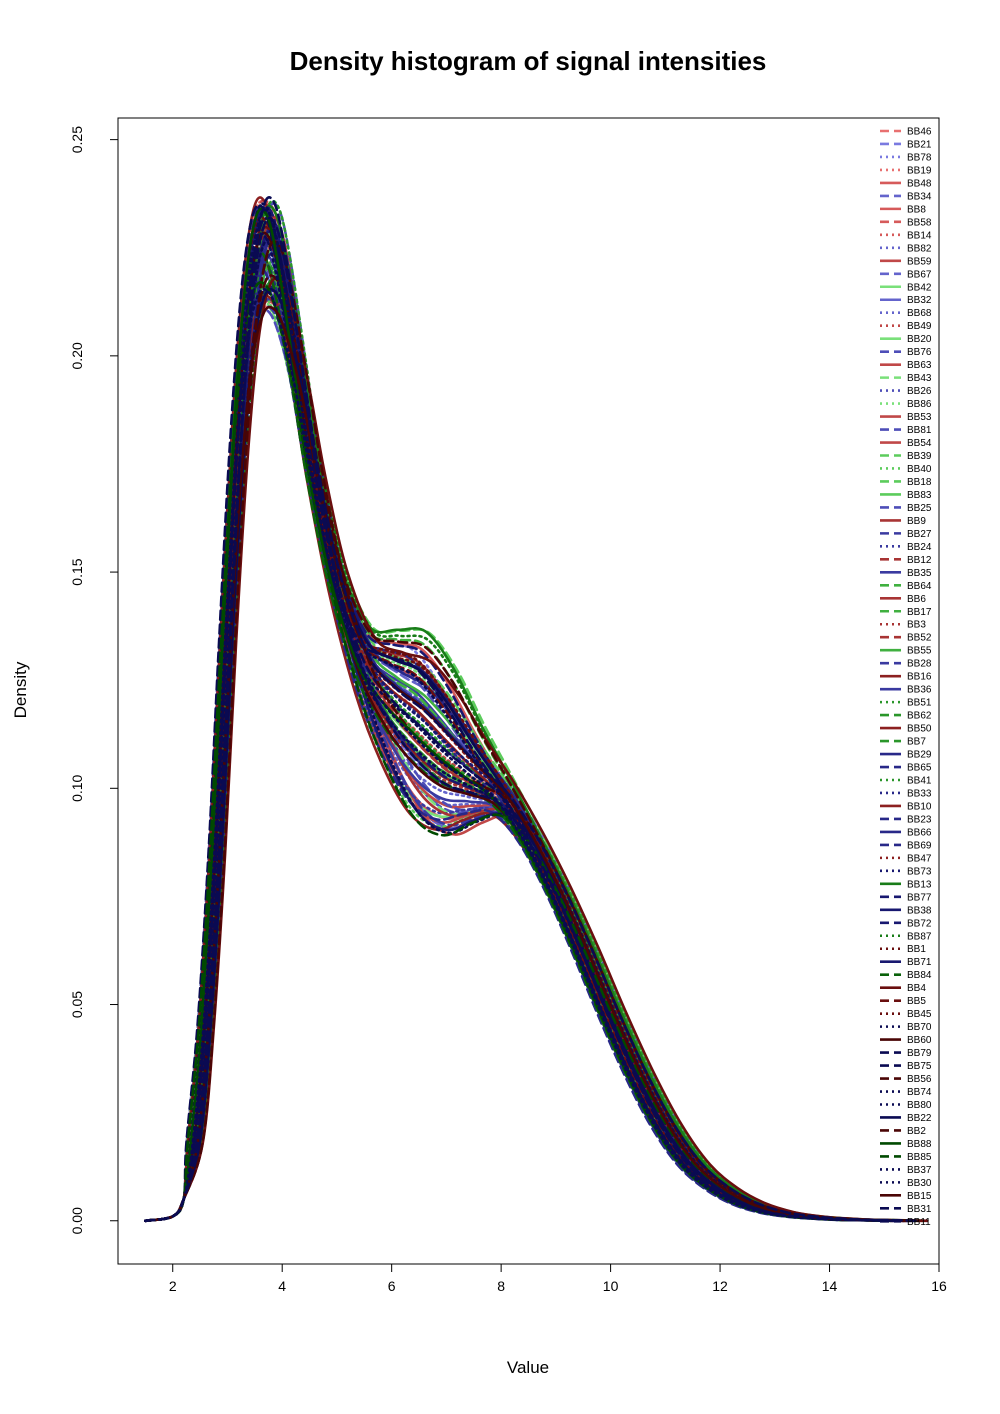 Image resolution: width=1000 pixels, height=1414 pixels. Describe the element at coordinates (919, 871) in the screenshot. I see `legend-label: BB73` at that location.